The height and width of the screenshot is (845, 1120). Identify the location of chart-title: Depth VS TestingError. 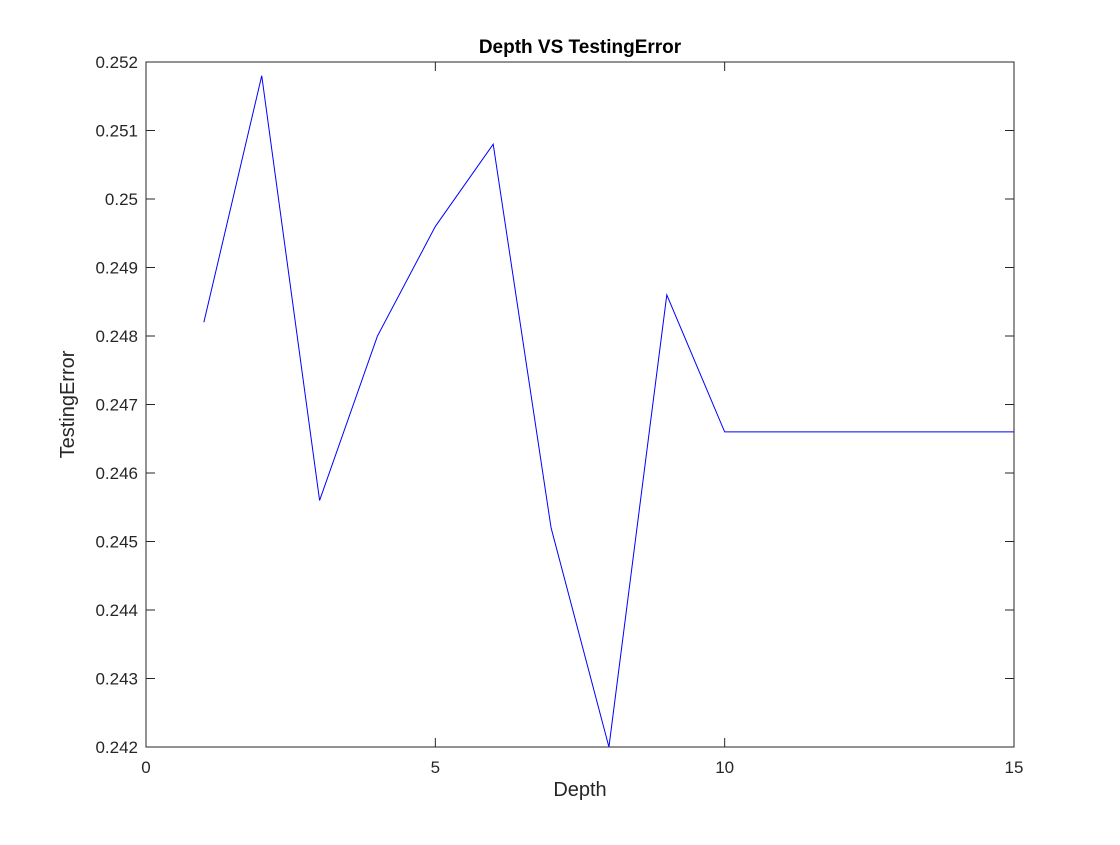
(580, 47).